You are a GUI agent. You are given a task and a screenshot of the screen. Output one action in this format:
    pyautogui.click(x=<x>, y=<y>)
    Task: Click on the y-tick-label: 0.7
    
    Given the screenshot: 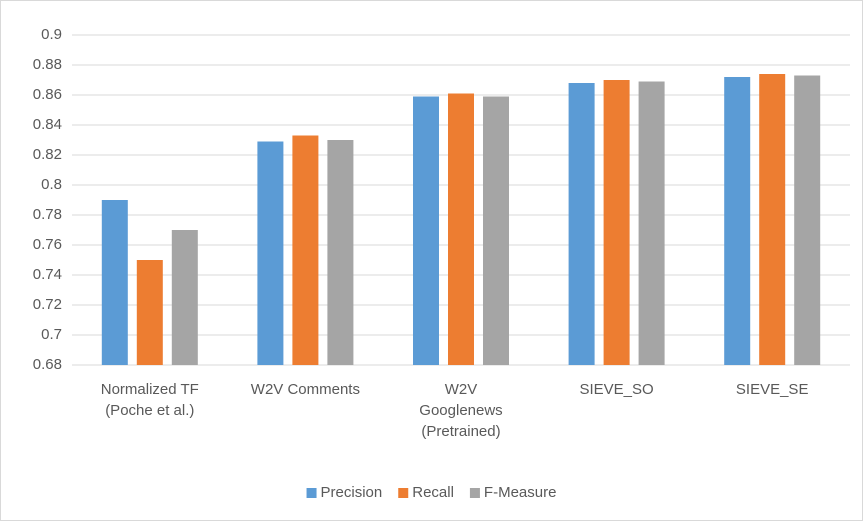 What is the action you would take?
    pyautogui.click(x=51, y=334)
    